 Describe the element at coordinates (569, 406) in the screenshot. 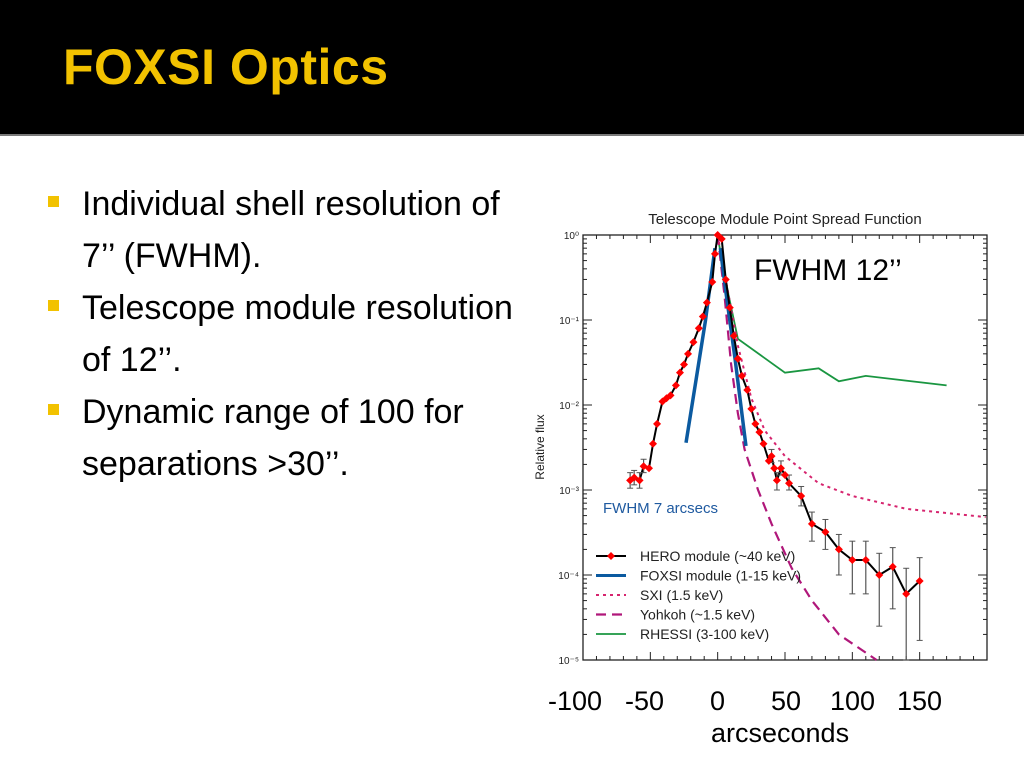

I see `y-tick-label: 10⁻²` at that location.